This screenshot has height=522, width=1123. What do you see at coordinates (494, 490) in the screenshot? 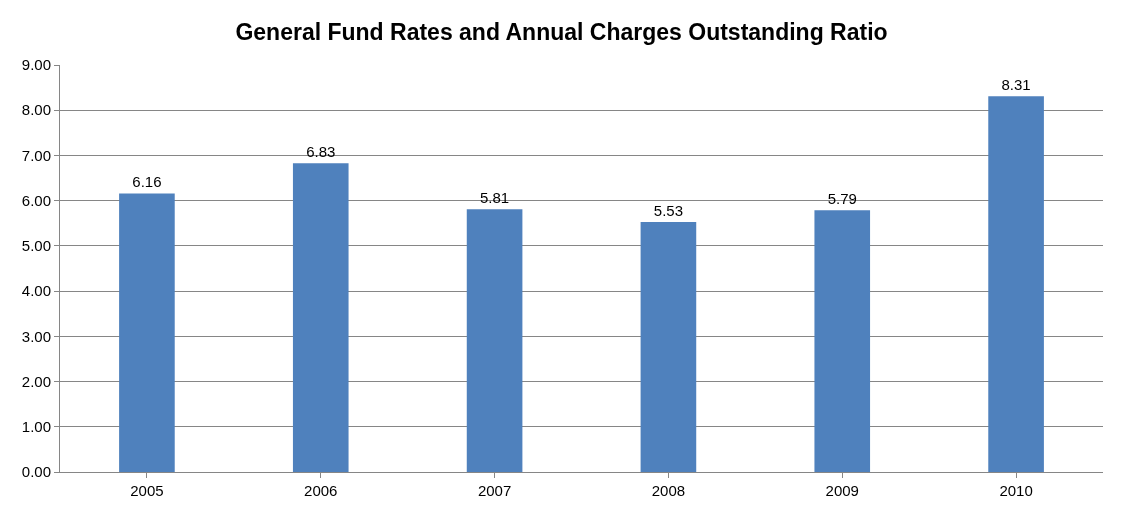
I see `x-tick-label: 2007` at bounding box center [494, 490].